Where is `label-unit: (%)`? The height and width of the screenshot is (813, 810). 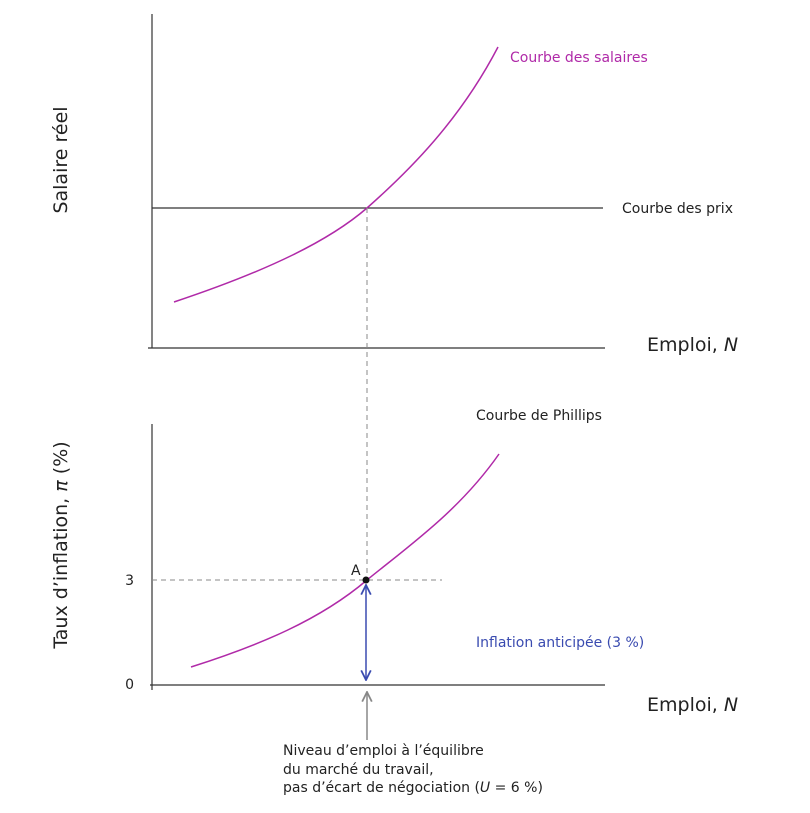
label-unit: (%) is located at coordinates (61, 457).